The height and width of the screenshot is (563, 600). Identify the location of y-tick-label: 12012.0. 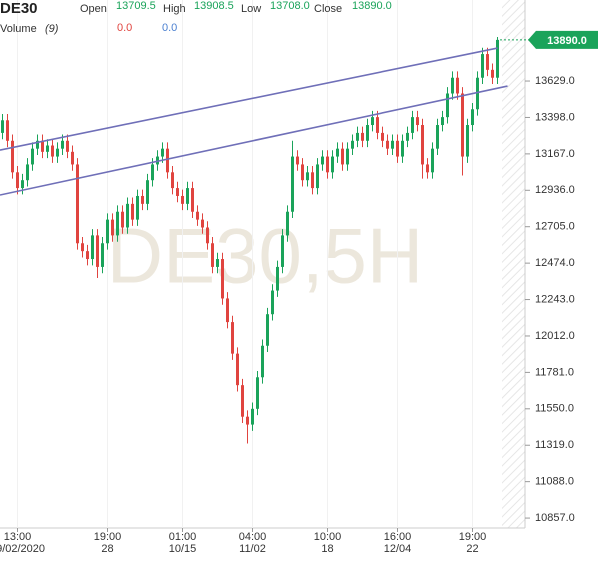
(555, 336).